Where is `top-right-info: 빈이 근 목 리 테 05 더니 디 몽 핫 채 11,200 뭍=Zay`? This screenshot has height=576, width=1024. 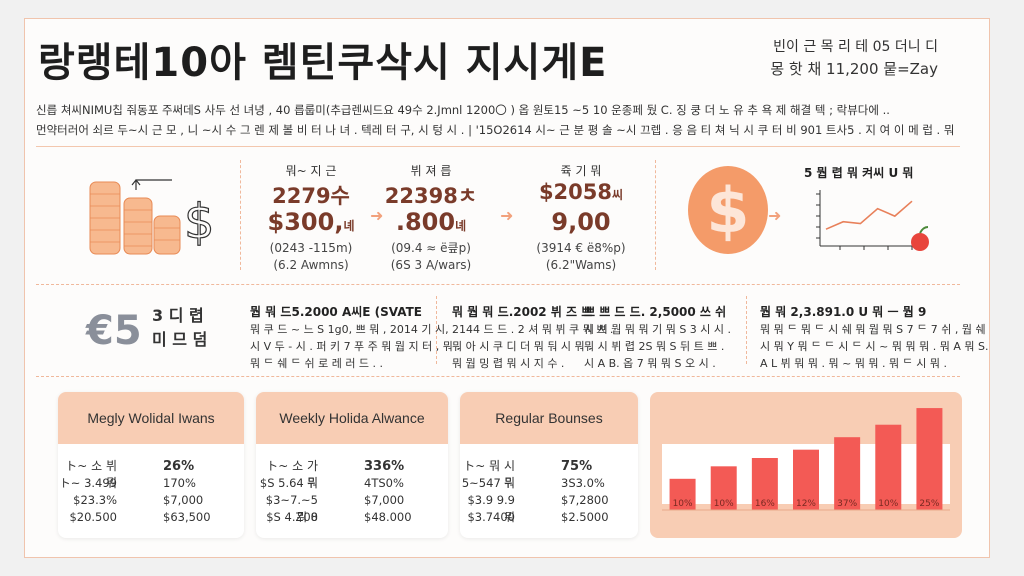
top-right-info: 빈이 근 목 리 테 05 더니 디 몽 핫 채 11,200 뭍=Zay is located at coordinates (854, 58).